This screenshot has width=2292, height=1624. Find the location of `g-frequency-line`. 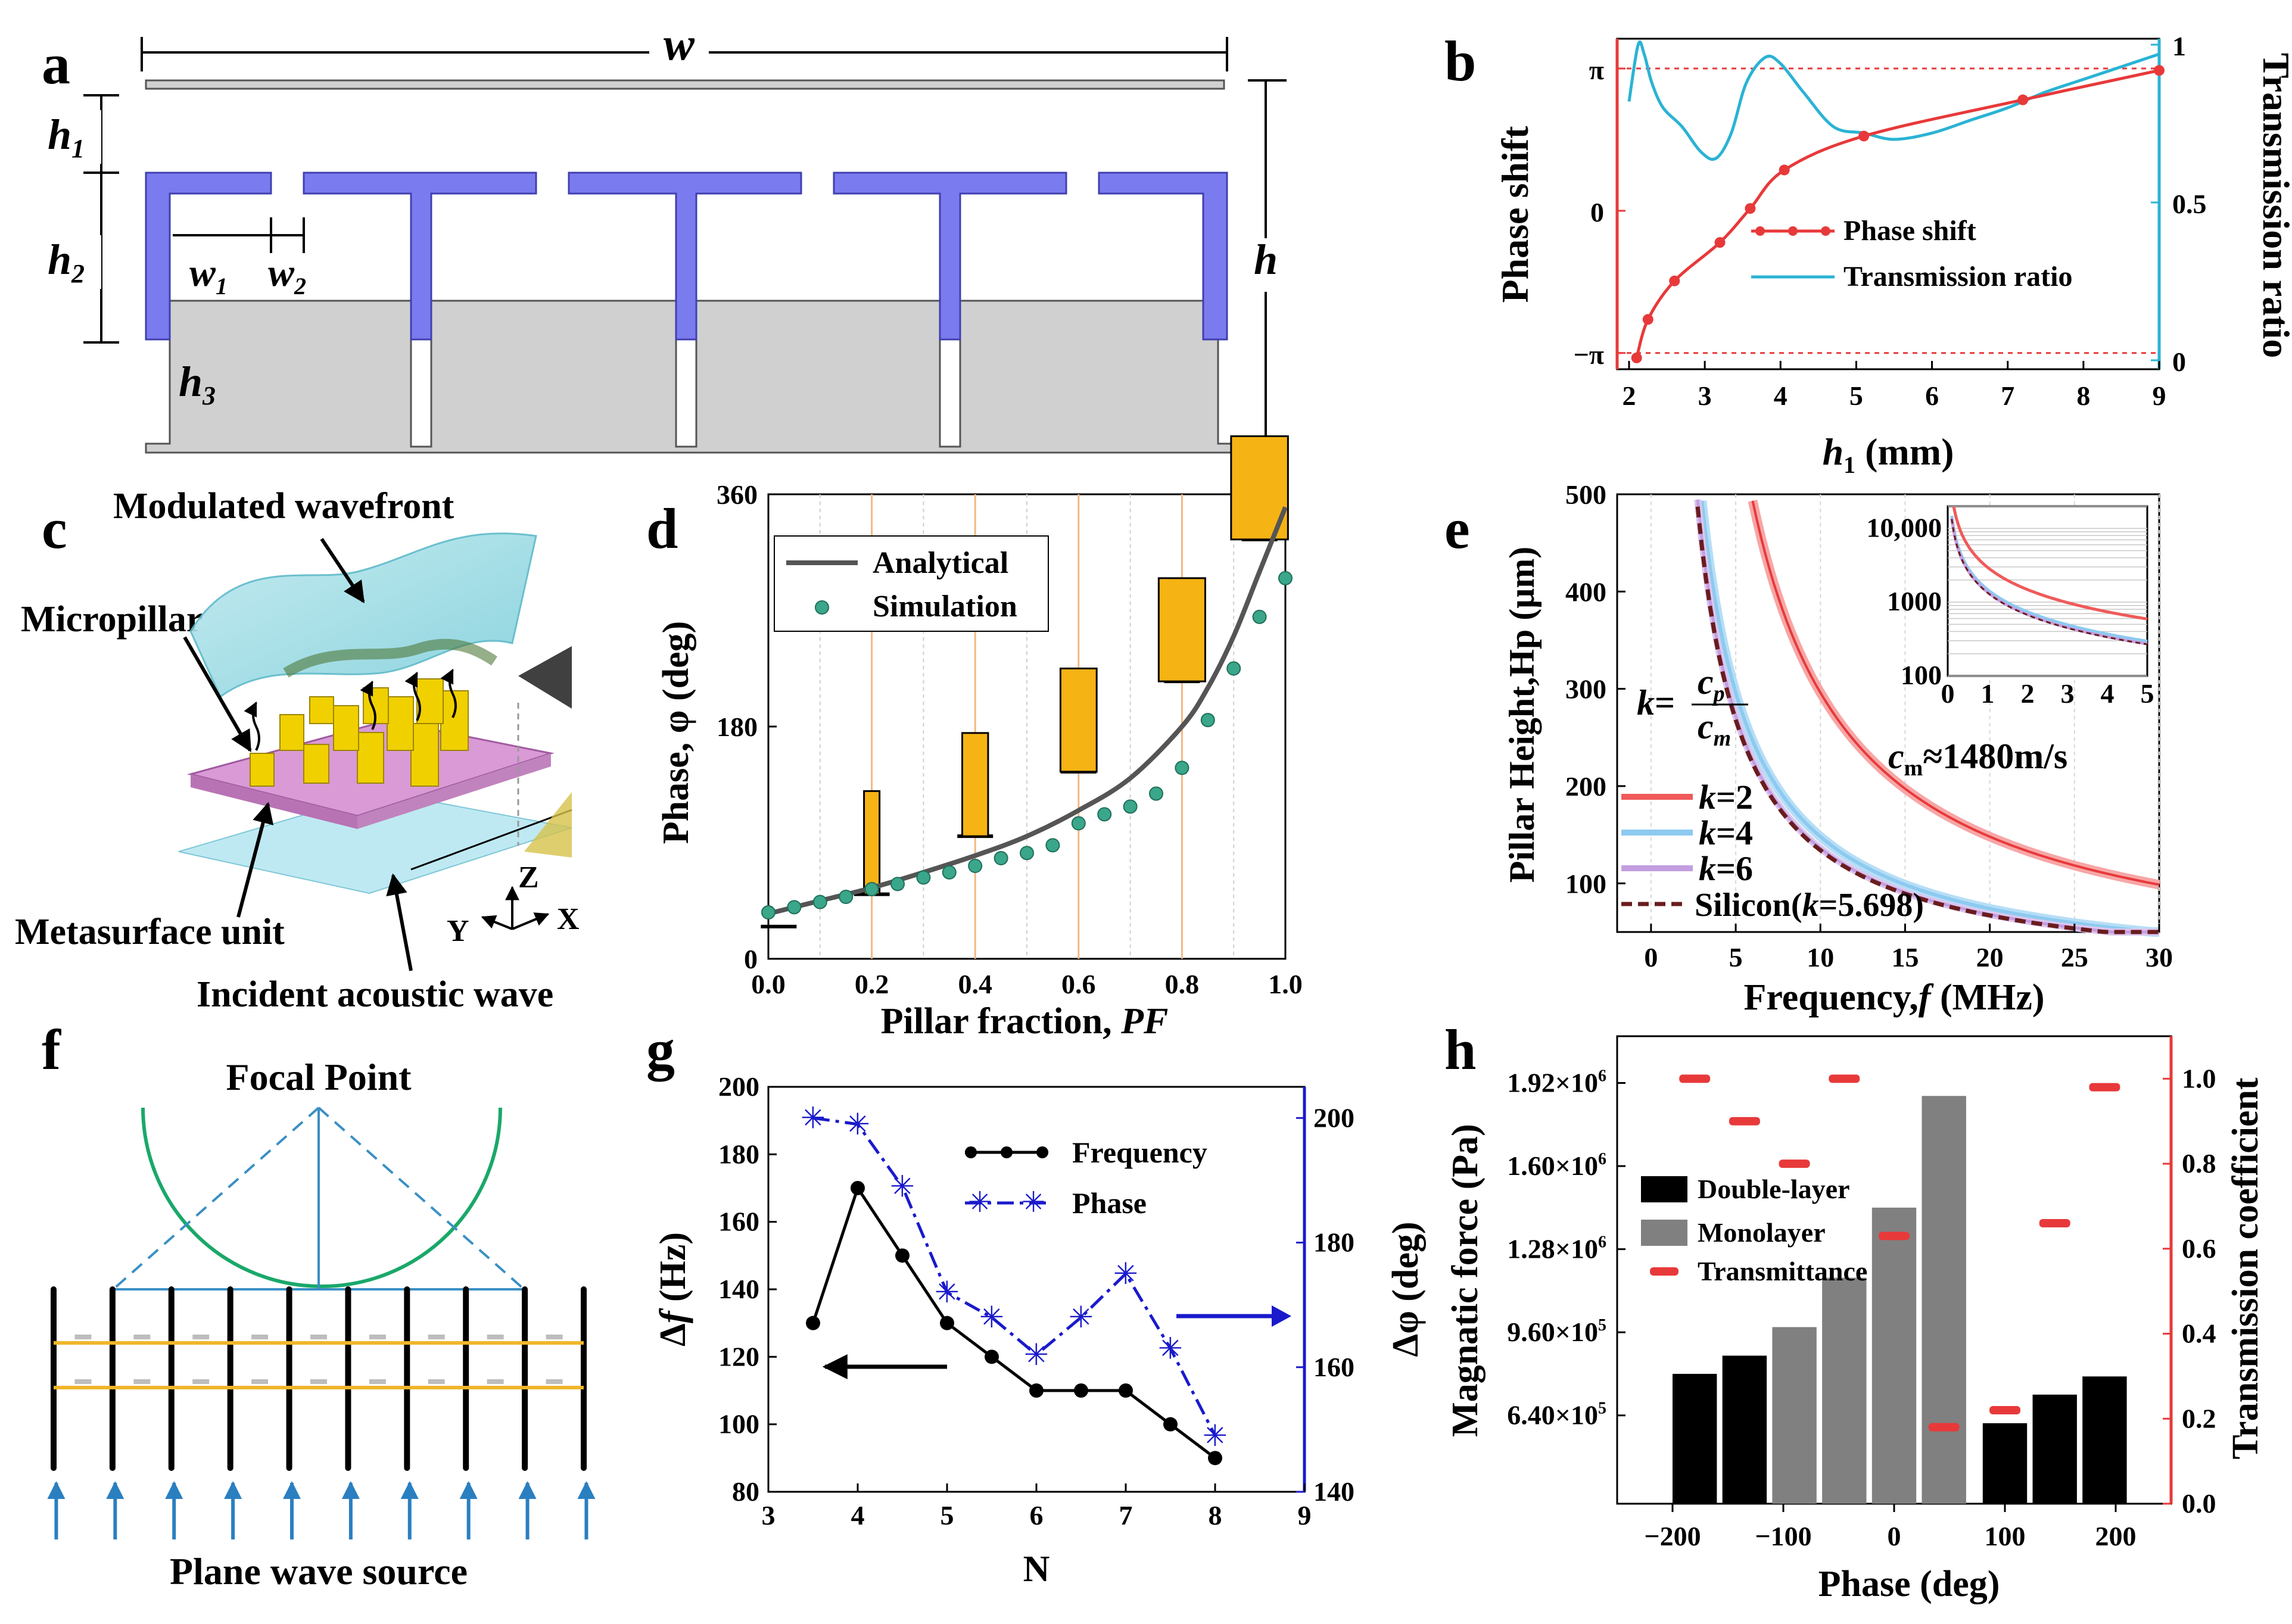

g-frequency-line is located at coordinates (1013, 1322).